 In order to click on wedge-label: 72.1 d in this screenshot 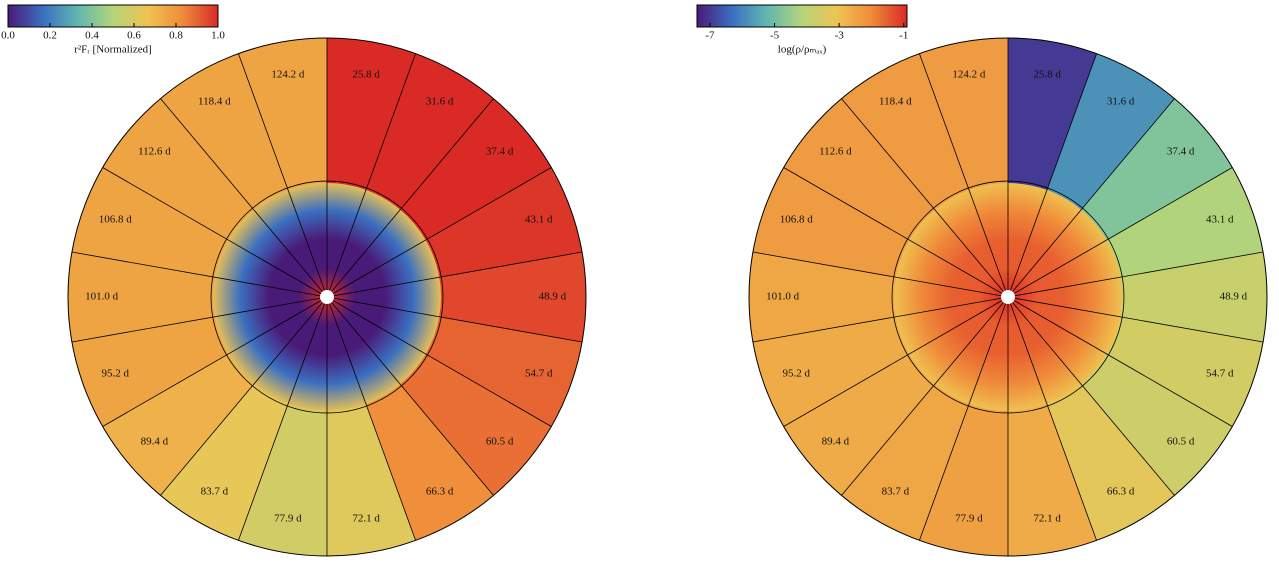, I will do `click(366, 518)`.